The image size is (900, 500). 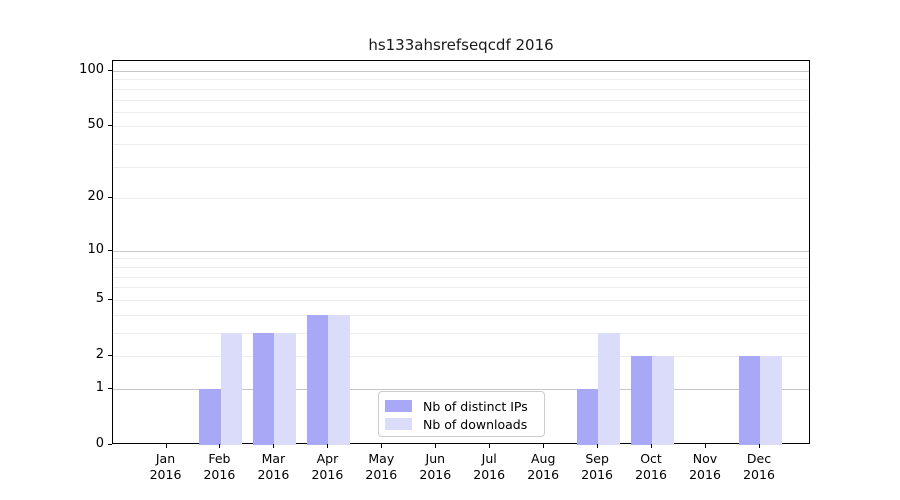 What do you see at coordinates (95, 125) in the screenshot?
I see `y-tick-label: 50` at bounding box center [95, 125].